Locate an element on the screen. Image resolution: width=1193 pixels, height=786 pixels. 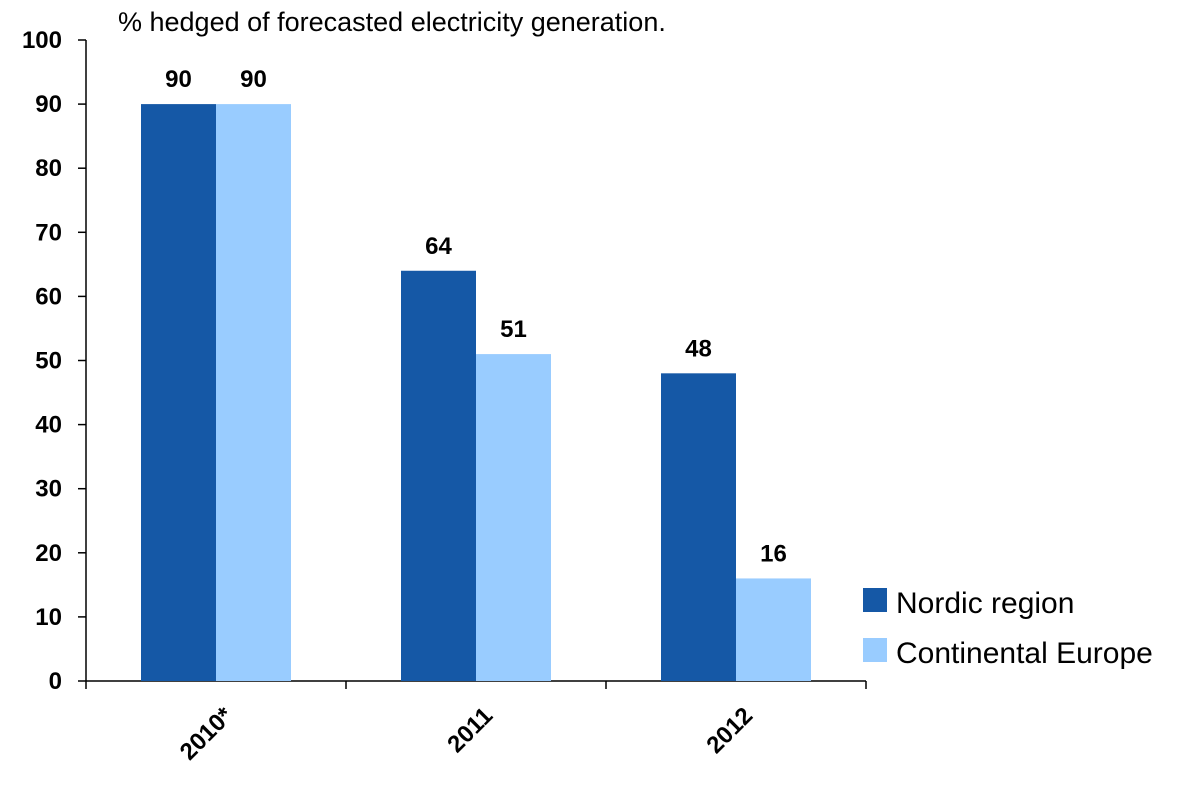
legend: Nordic region Continental Europe is located at coordinates (1008, 628).